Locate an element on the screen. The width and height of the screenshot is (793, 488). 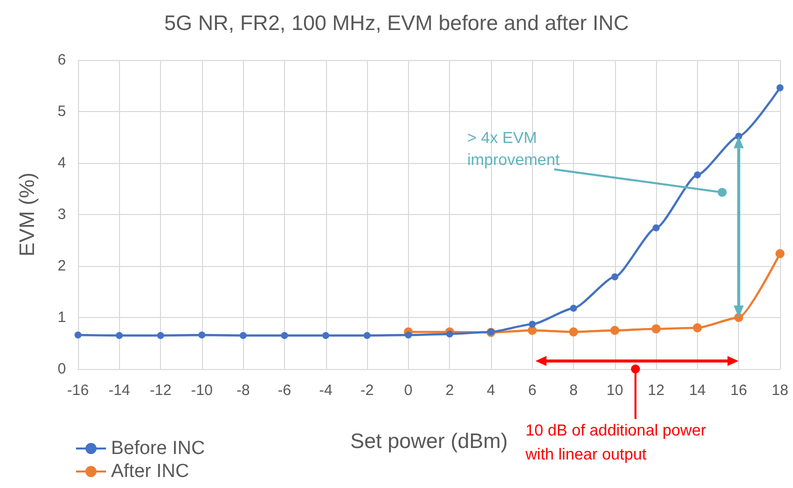
y-tick-label: 3 is located at coordinates (62, 214).